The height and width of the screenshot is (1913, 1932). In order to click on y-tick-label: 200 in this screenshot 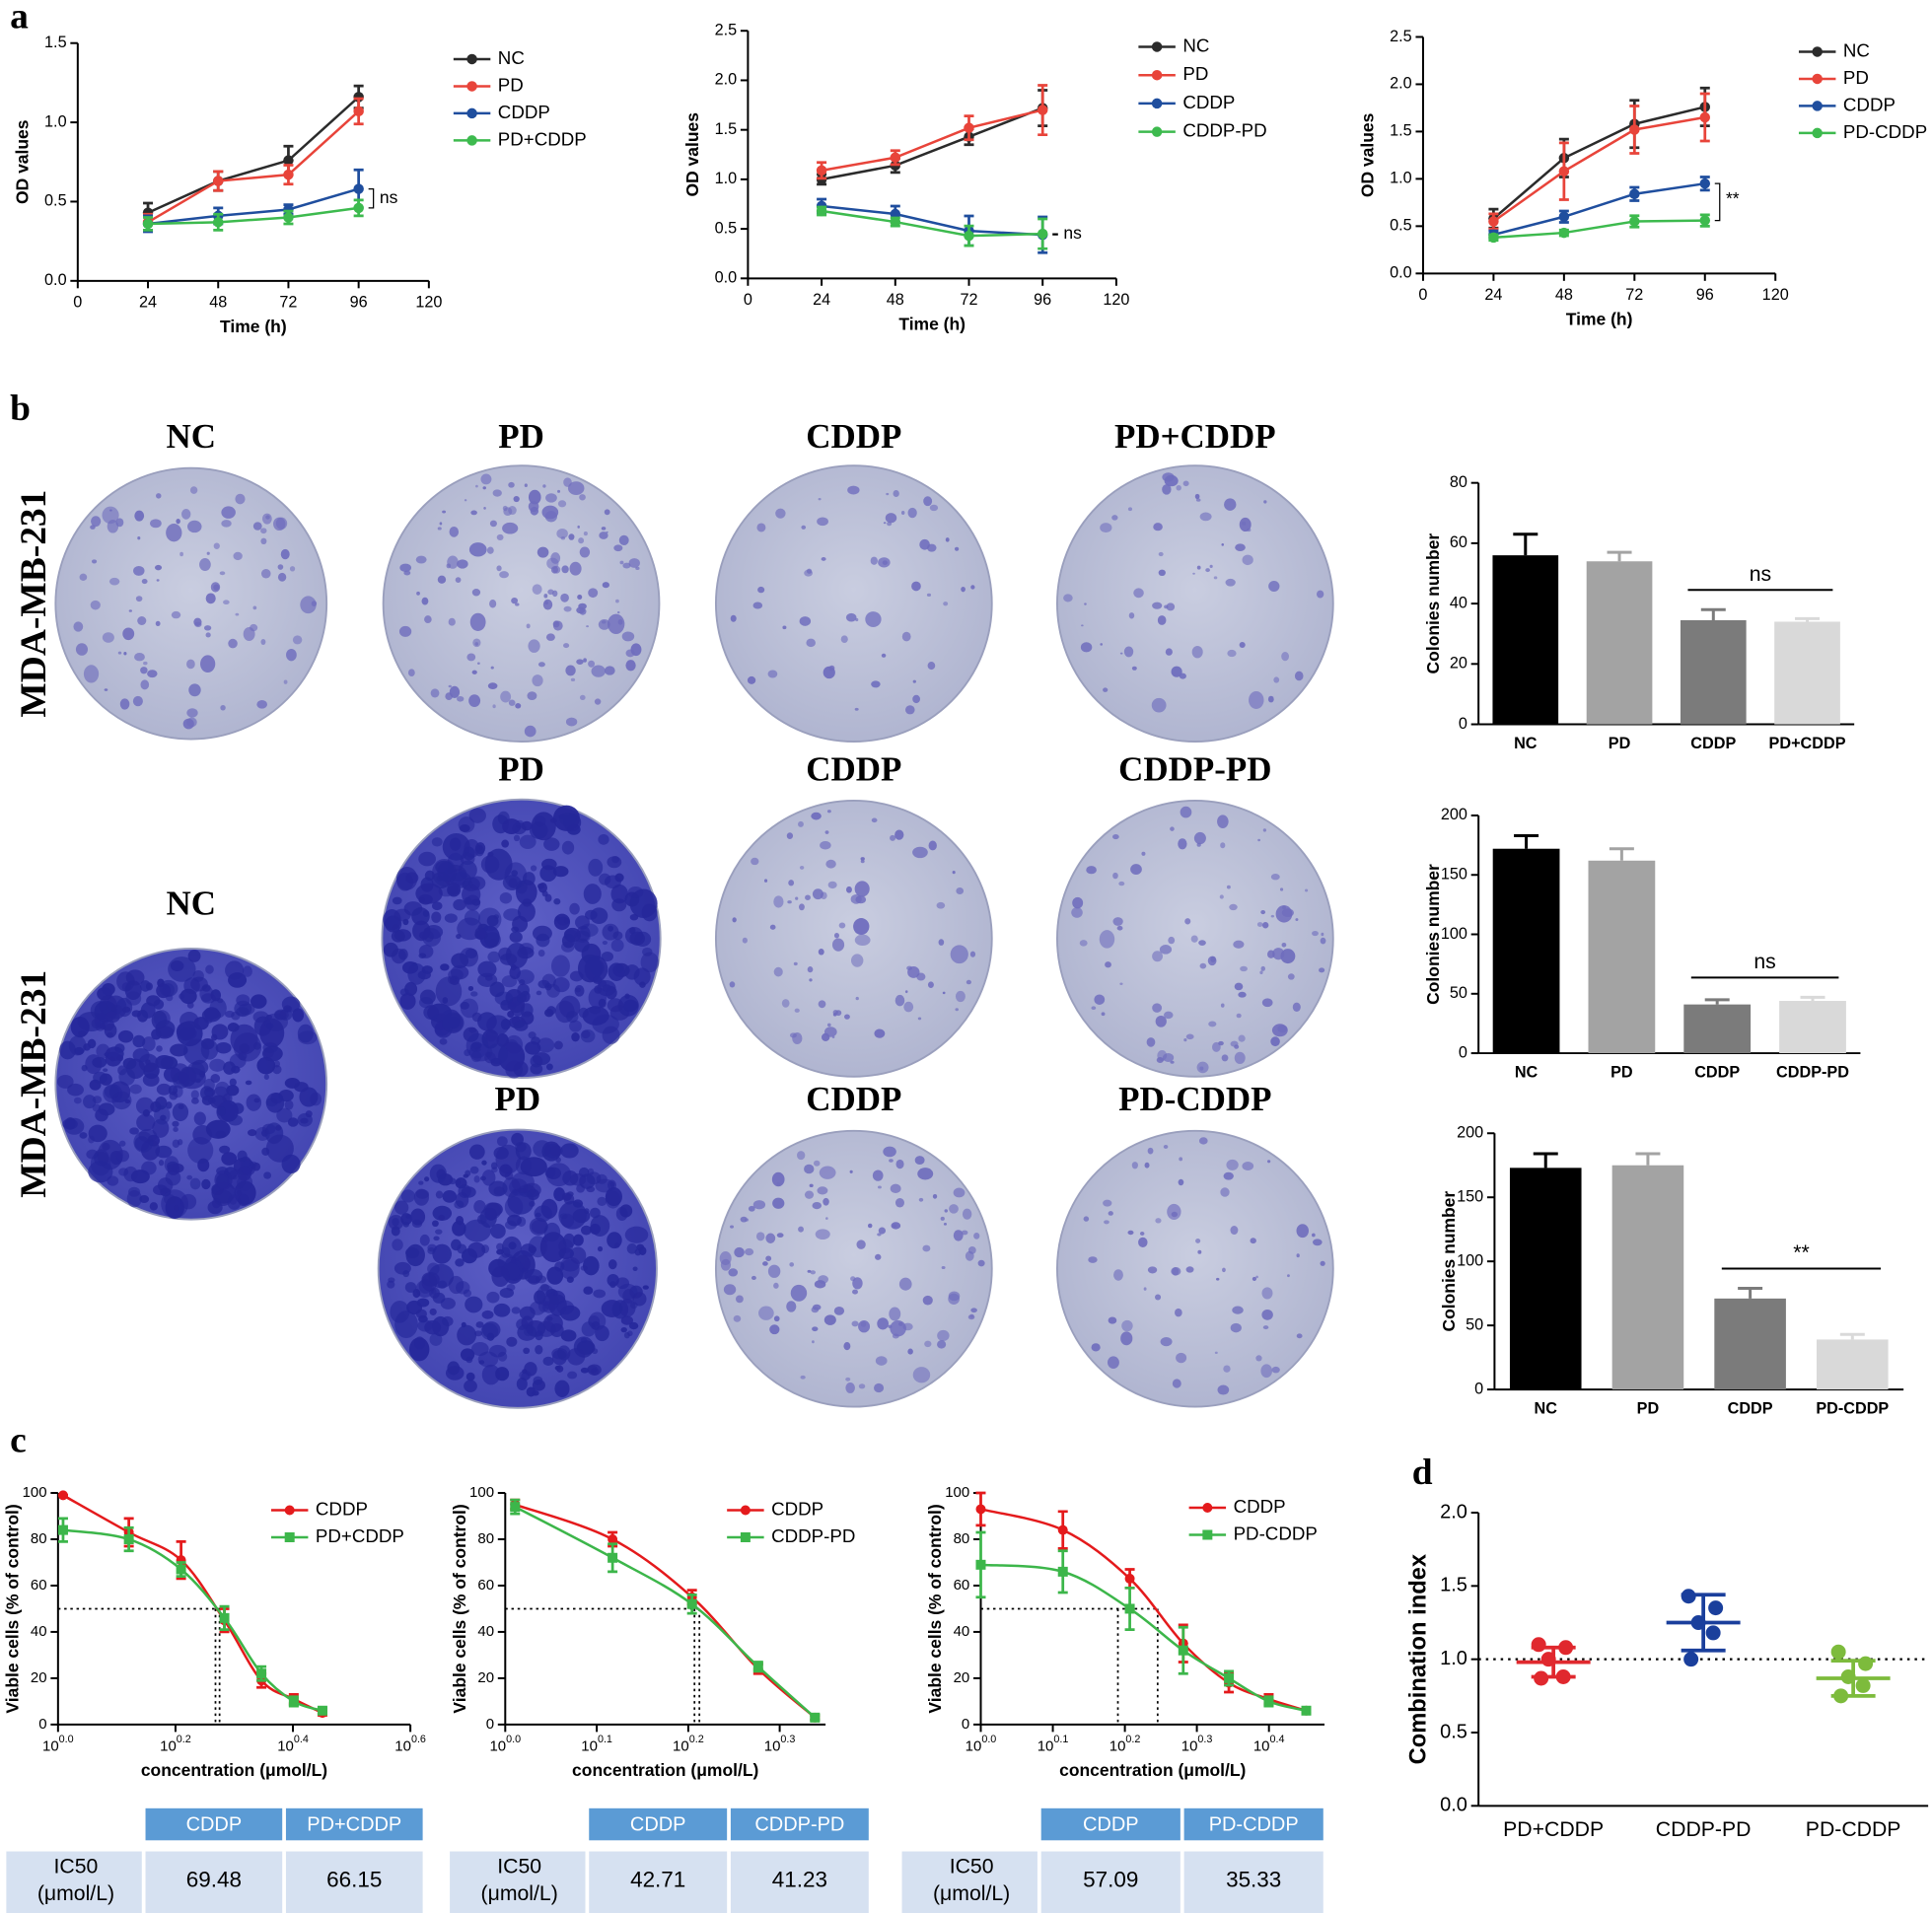, I will do `click(1454, 814)`.